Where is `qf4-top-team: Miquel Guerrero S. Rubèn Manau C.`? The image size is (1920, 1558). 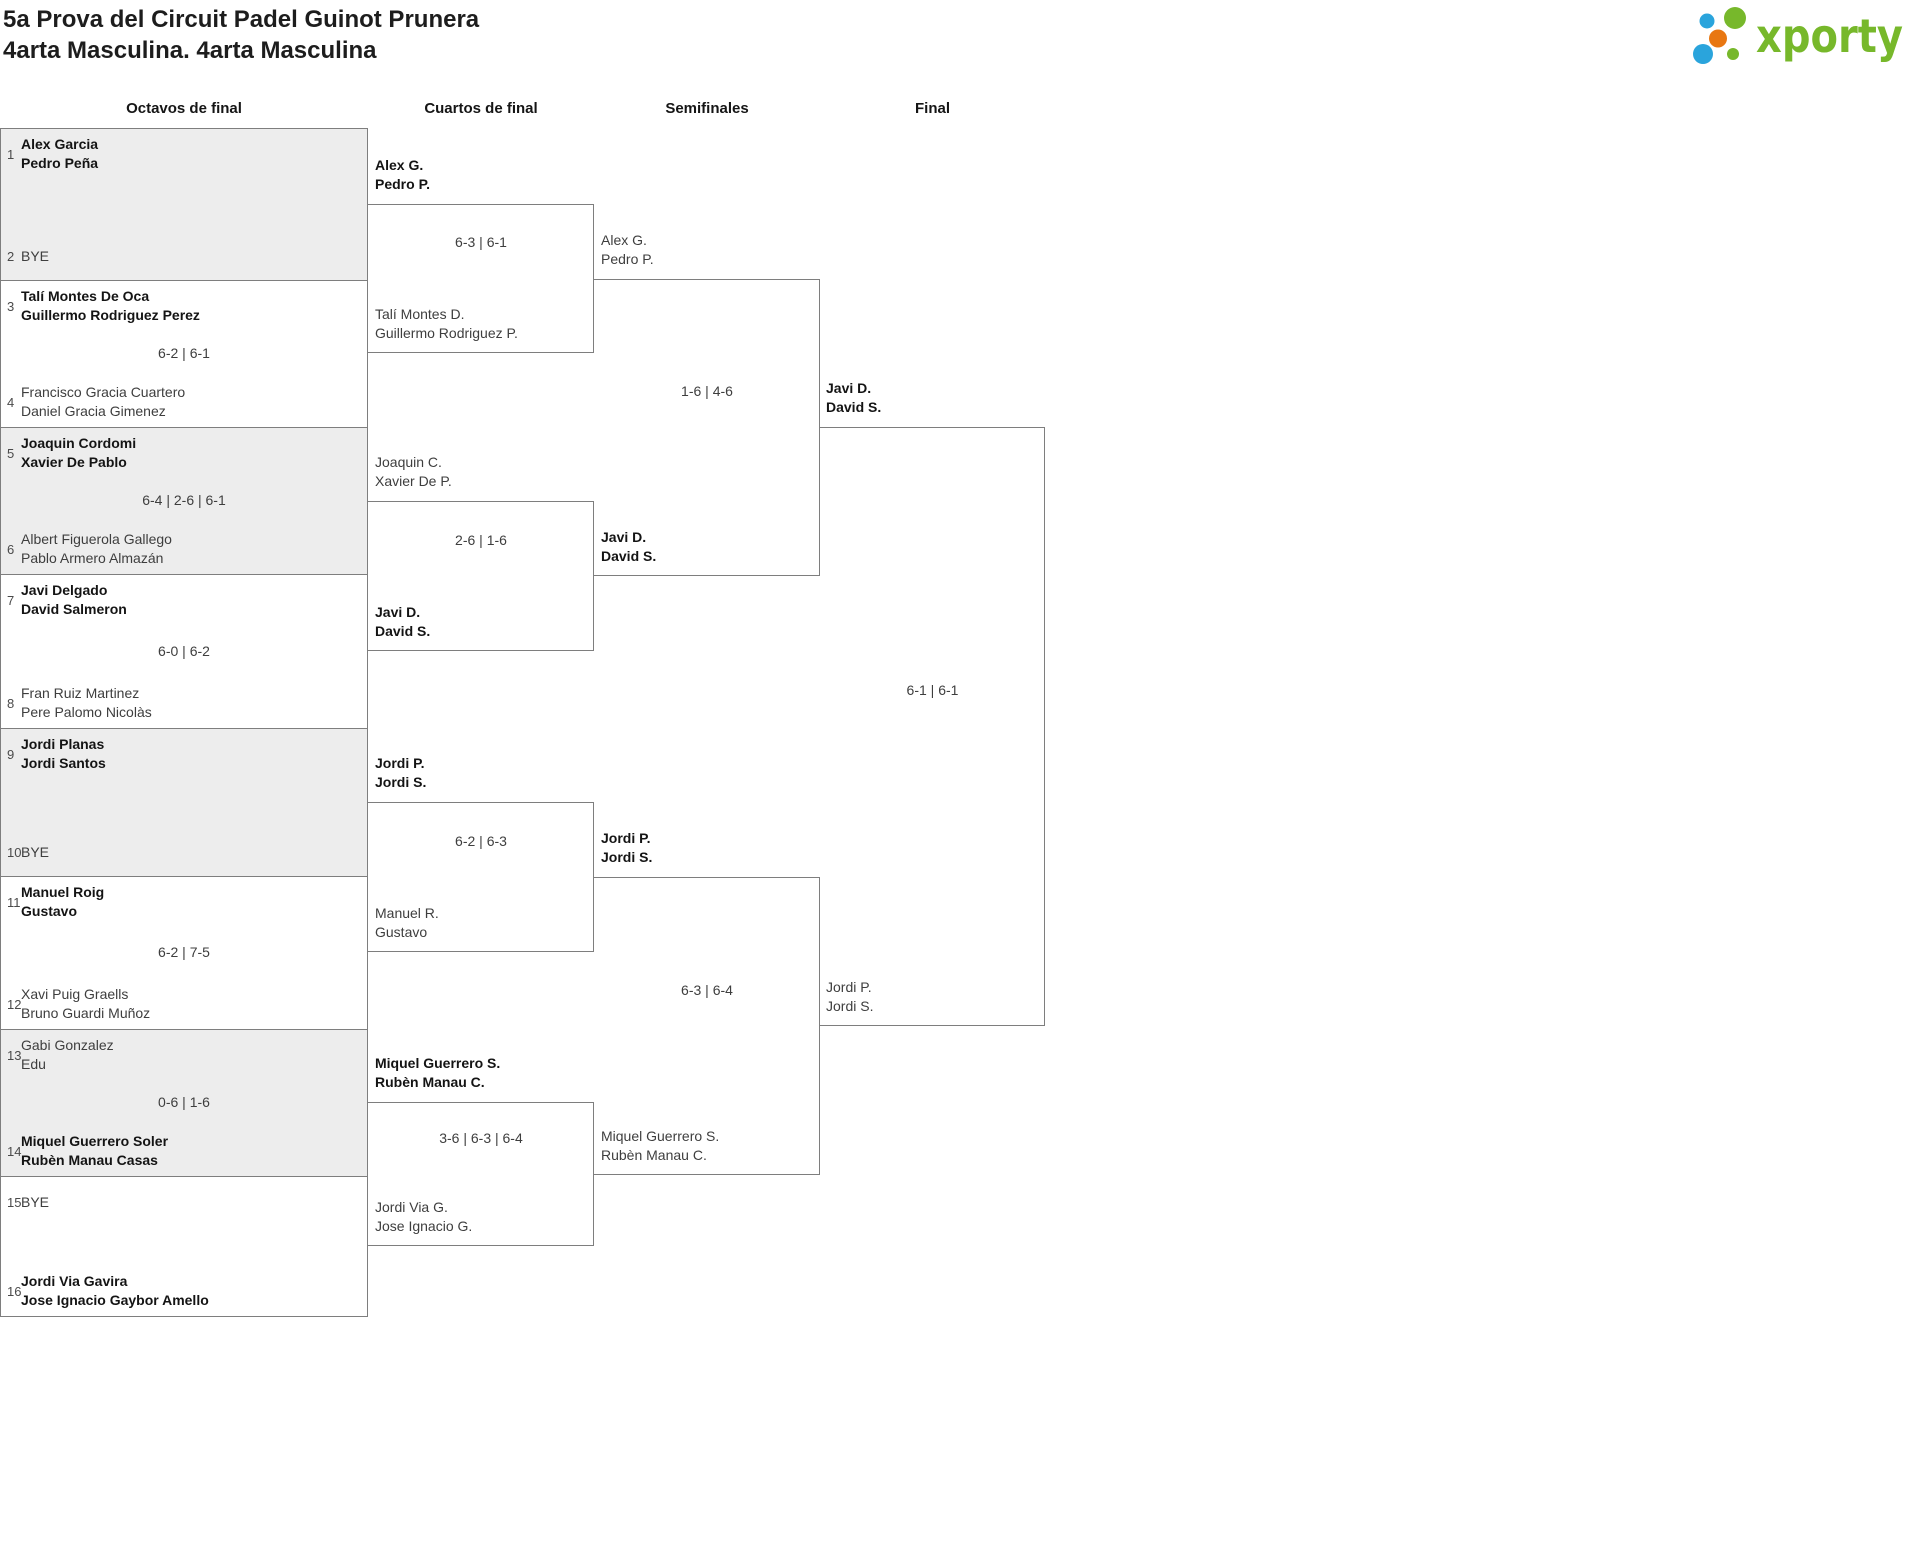 qf4-top-team: Miquel Guerrero S. Rubèn Manau C. is located at coordinates (437, 1073).